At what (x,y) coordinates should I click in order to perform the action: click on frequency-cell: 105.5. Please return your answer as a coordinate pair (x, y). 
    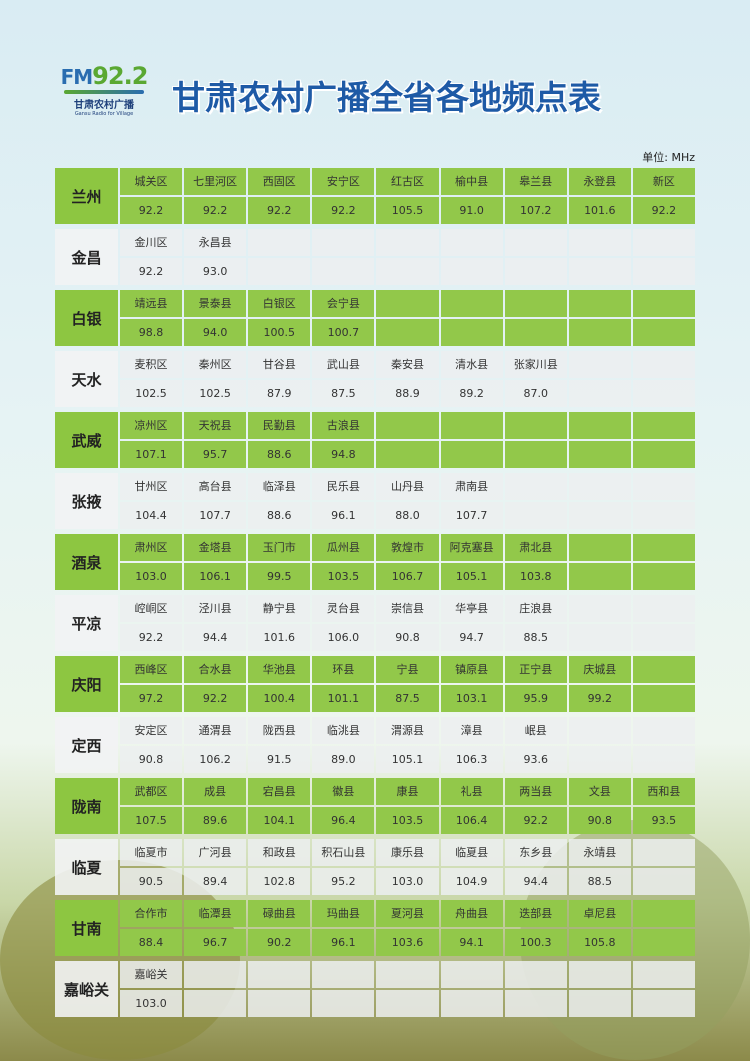
    Looking at the image, I should click on (407, 210).